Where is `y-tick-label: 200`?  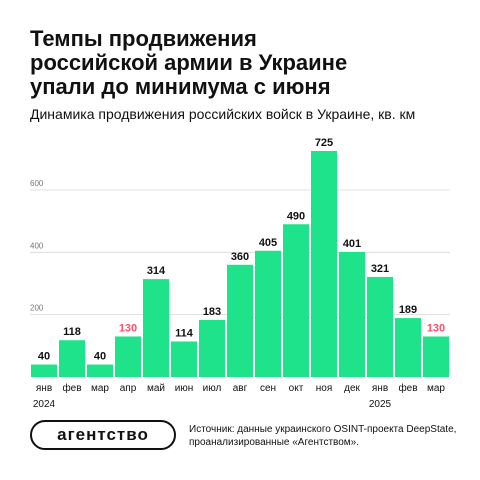
y-tick-label: 200 is located at coordinates (37, 308).